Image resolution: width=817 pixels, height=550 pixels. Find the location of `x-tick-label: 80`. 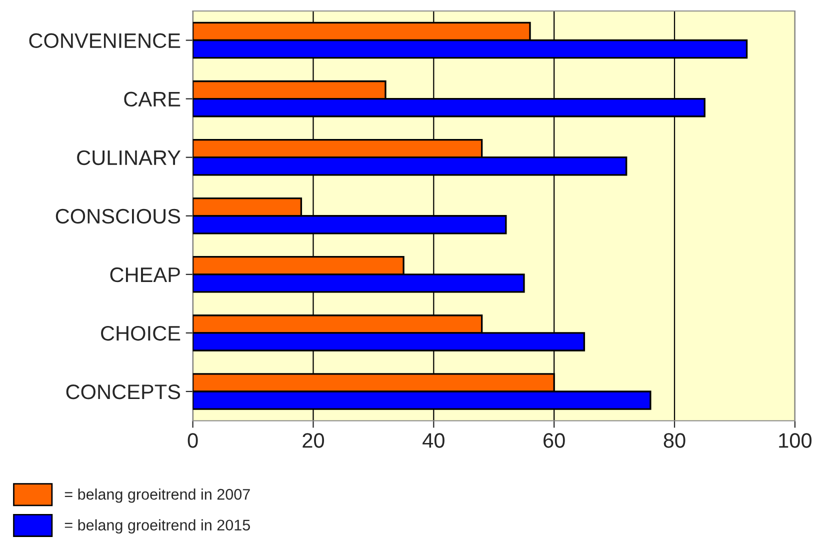

x-tick-label: 80 is located at coordinates (675, 440).